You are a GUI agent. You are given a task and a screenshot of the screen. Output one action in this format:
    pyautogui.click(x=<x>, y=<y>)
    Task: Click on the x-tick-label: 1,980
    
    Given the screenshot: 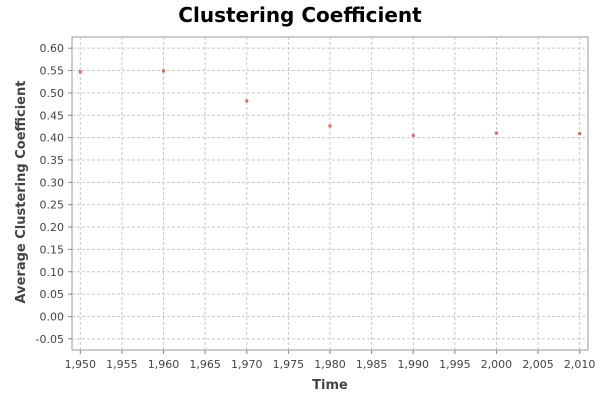 What is the action you would take?
    pyautogui.click(x=330, y=364)
    